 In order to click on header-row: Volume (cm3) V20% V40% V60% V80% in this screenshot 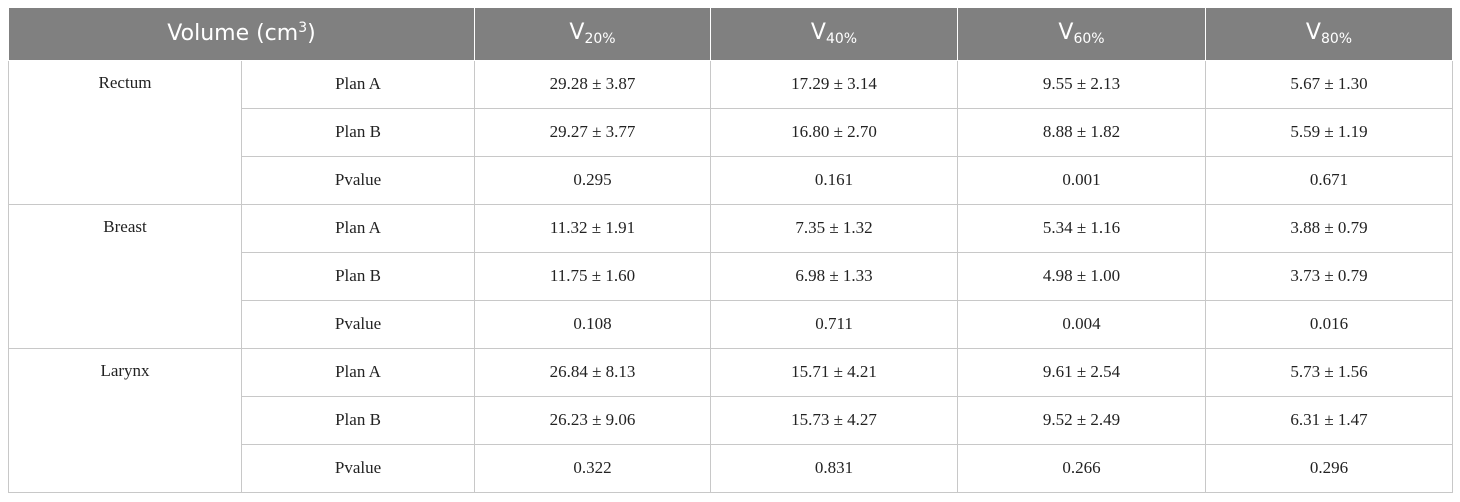, I will do `click(730, 34)`.